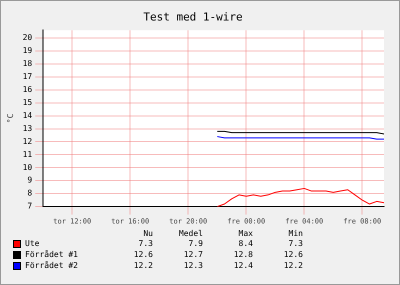  What do you see at coordinates (29, 193) in the screenshot?
I see `y-tick-label: 8` at bounding box center [29, 193].